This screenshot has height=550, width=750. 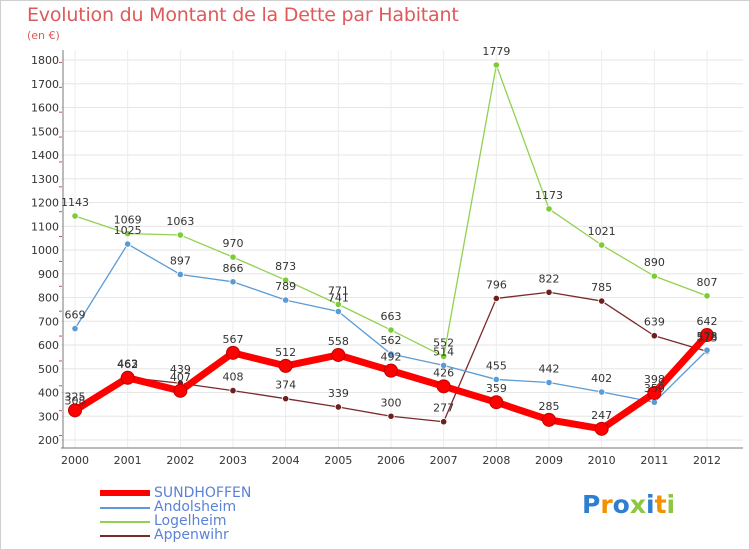 What do you see at coordinates (496, 388) in the screenshot?
I see `data-label-sundhoffen: 359` at bounding box center [496, 388].